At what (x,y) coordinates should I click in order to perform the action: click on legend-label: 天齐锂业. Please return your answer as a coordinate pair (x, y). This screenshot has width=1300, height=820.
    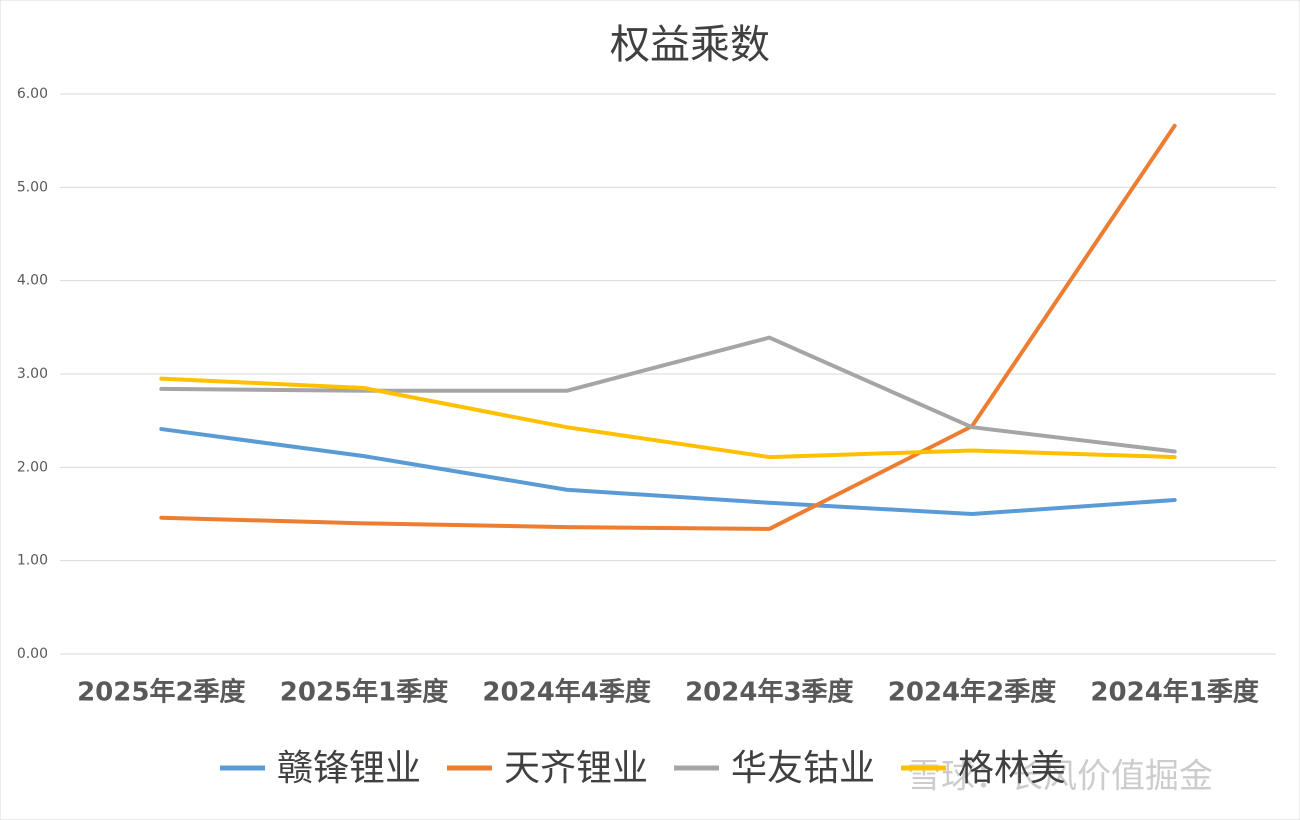
    Looking at the image, I should click on (576, 768).